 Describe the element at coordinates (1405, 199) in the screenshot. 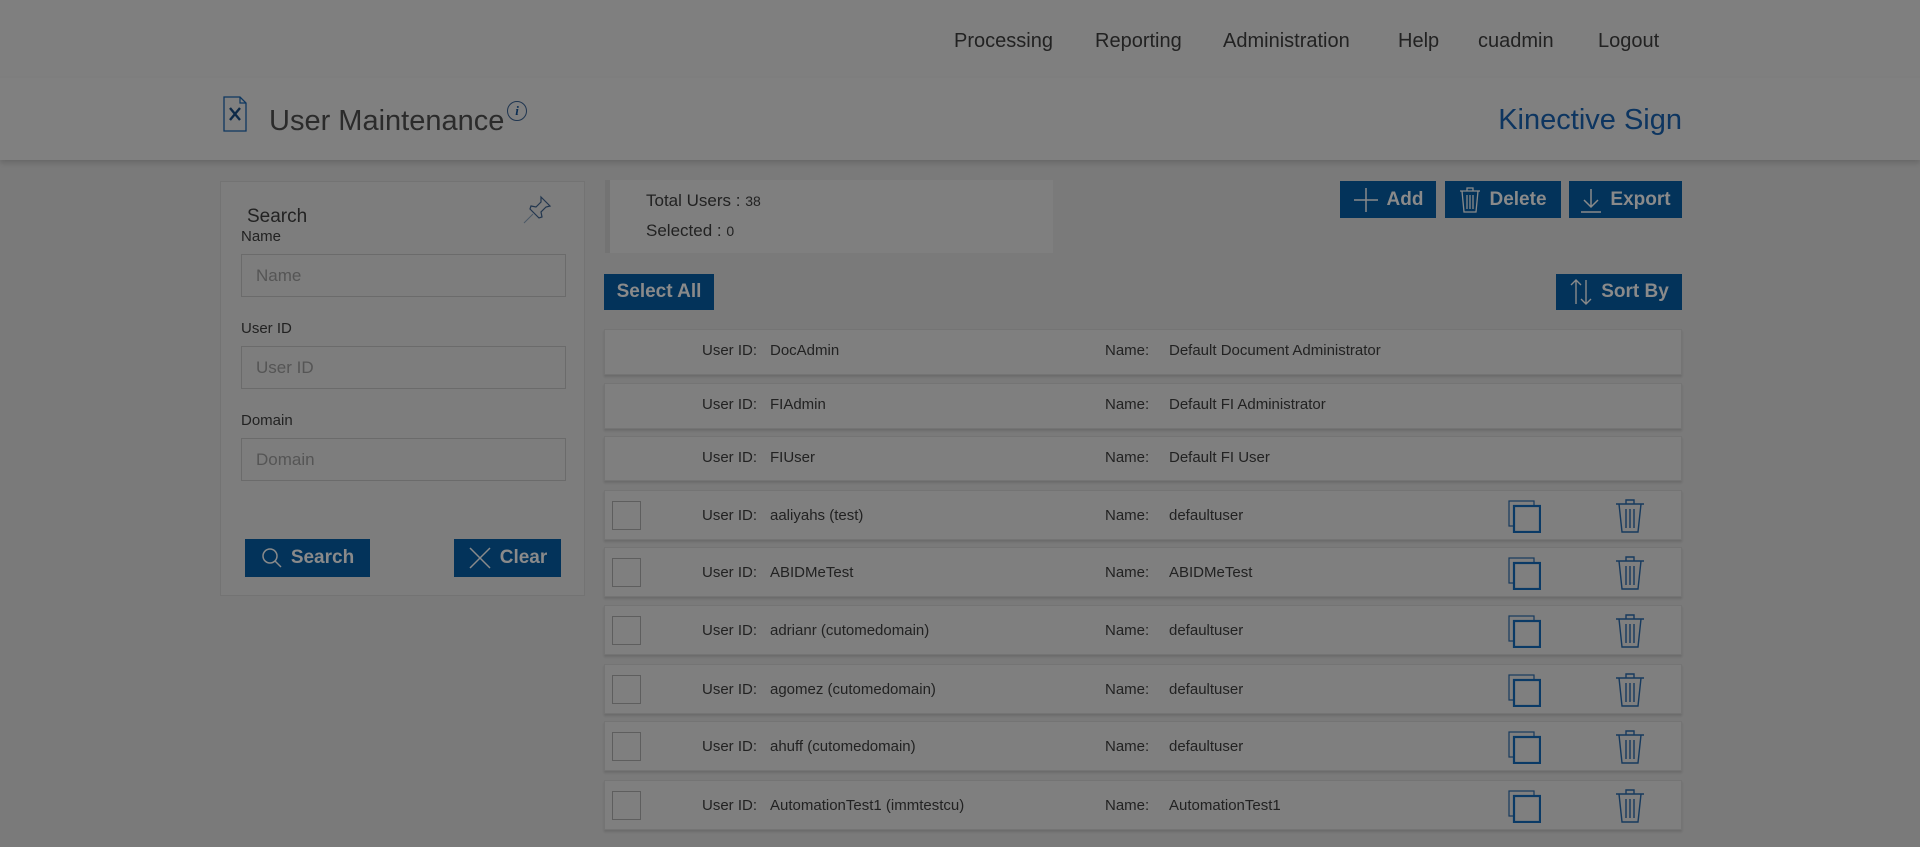

I see `add-button-label: Add` at that location.